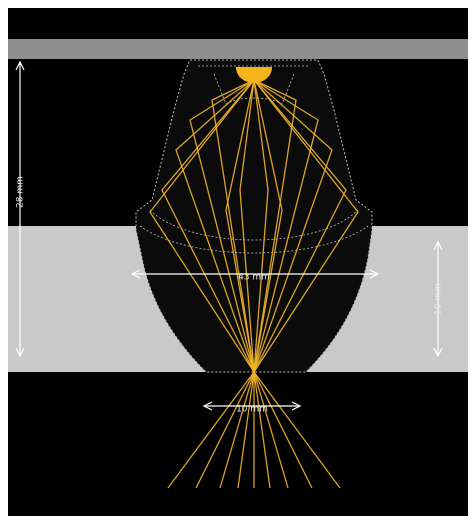 This screenshot has height=526, width=474. What do you see at coordinates (20, 209) in the screenshot?
I see `dimension-height-left: 28 mm` at bounding box center [20, 209].